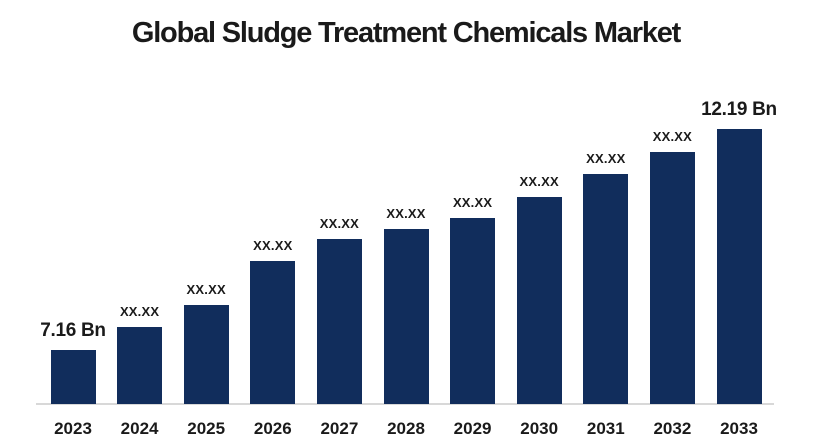 This screenshot has height=445, width=830. Describe the element at coordinates (339, 428) in the screenshot. I see `x-axis-tick-label-2027: 2027` at that location.